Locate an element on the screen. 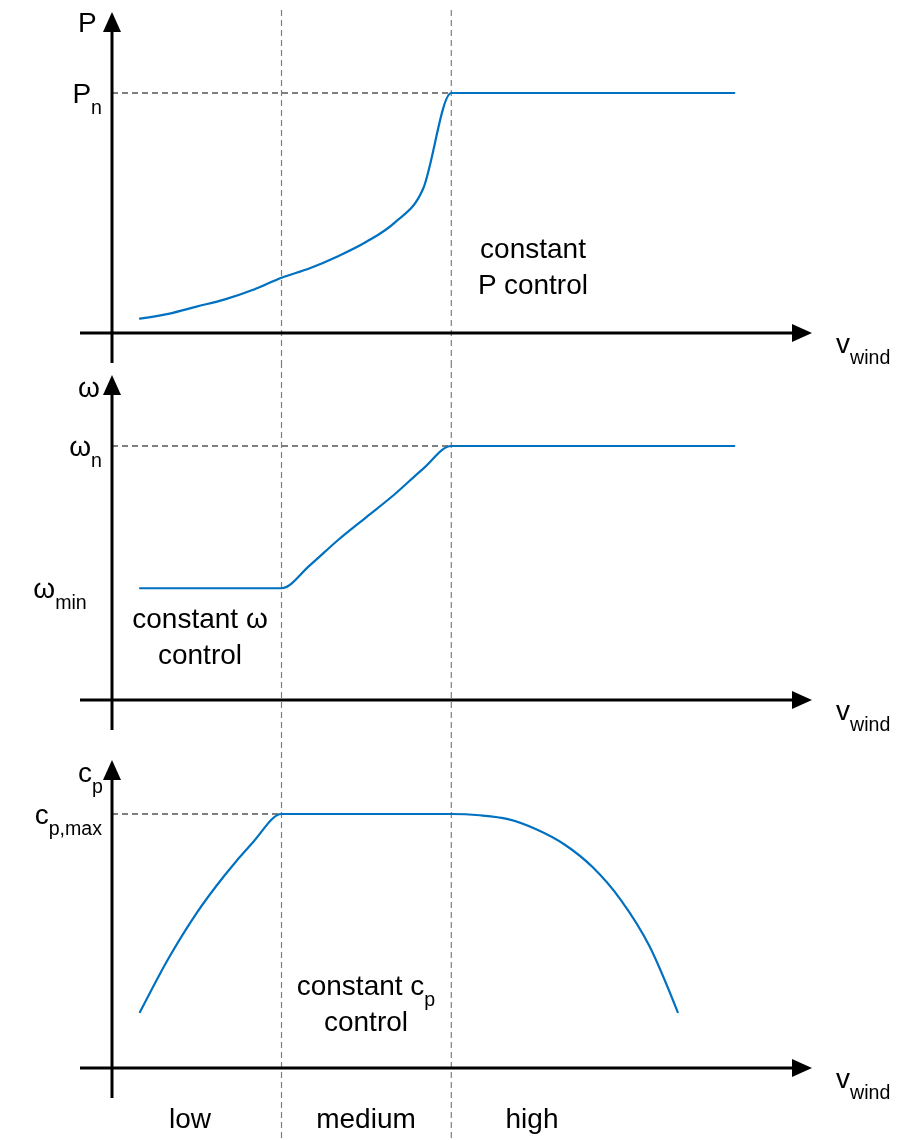 The height and width of the screenshot is (1140, 903). annotation: constant P control is located at coordinates (533, 266).